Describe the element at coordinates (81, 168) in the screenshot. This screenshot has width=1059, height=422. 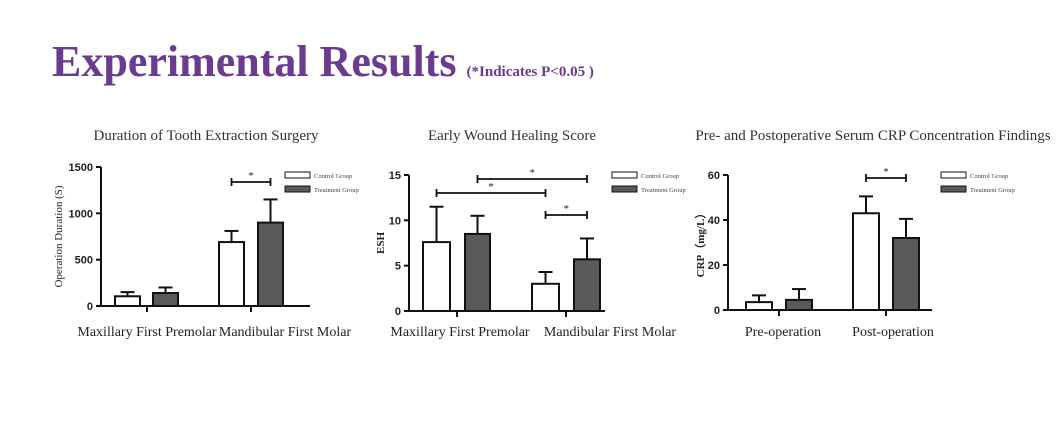
I see `y-tick-label: 1500` at that location.